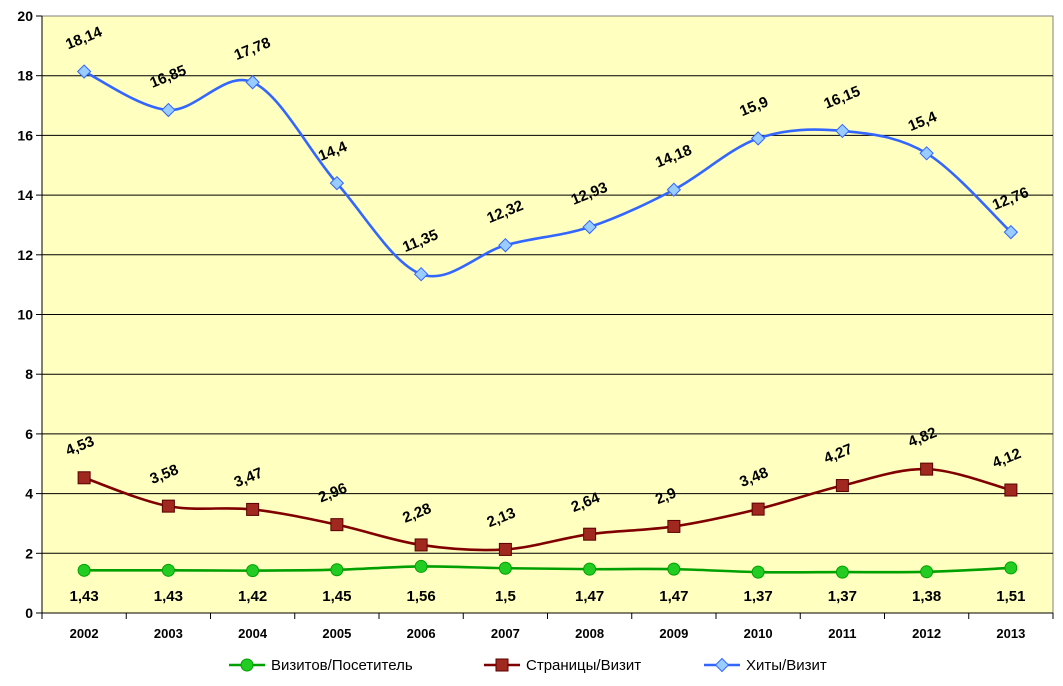 This screenshot has height=686, width=1063. I want to click on y-tick-label: 2, so click(29, 553).